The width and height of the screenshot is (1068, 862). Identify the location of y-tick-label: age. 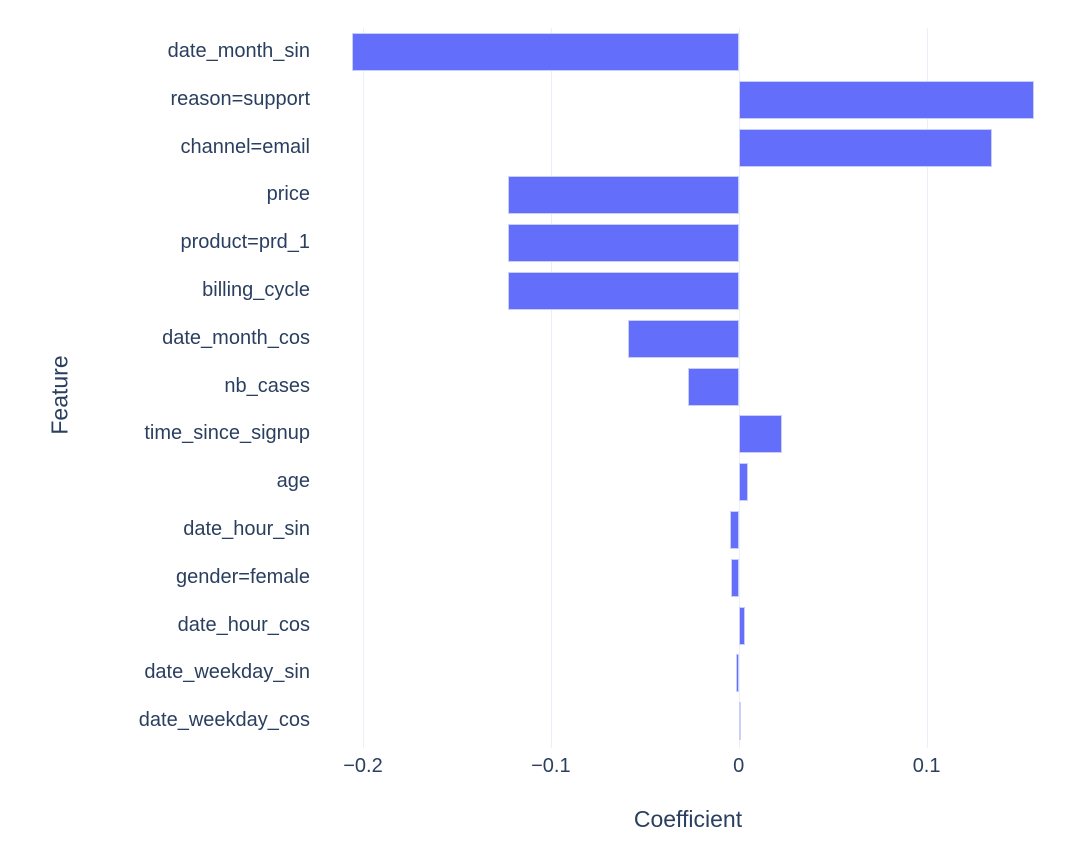
(293, 481).